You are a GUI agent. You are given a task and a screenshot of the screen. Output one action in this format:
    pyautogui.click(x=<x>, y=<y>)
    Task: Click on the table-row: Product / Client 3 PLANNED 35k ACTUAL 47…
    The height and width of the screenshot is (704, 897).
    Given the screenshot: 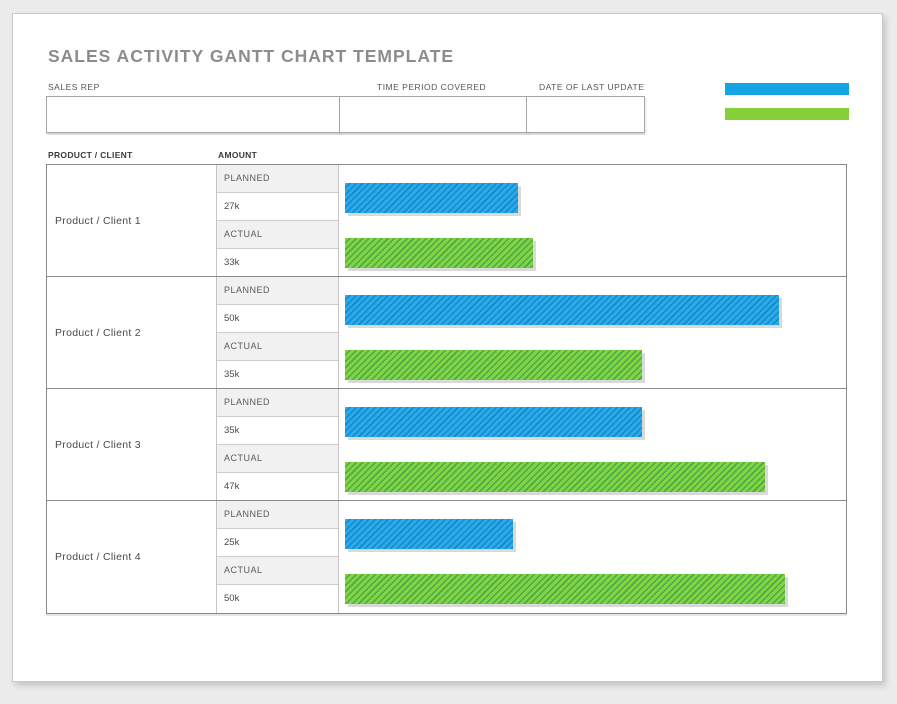 What is the action you would take?
    pyautogui.click(x=446, y=445)
    